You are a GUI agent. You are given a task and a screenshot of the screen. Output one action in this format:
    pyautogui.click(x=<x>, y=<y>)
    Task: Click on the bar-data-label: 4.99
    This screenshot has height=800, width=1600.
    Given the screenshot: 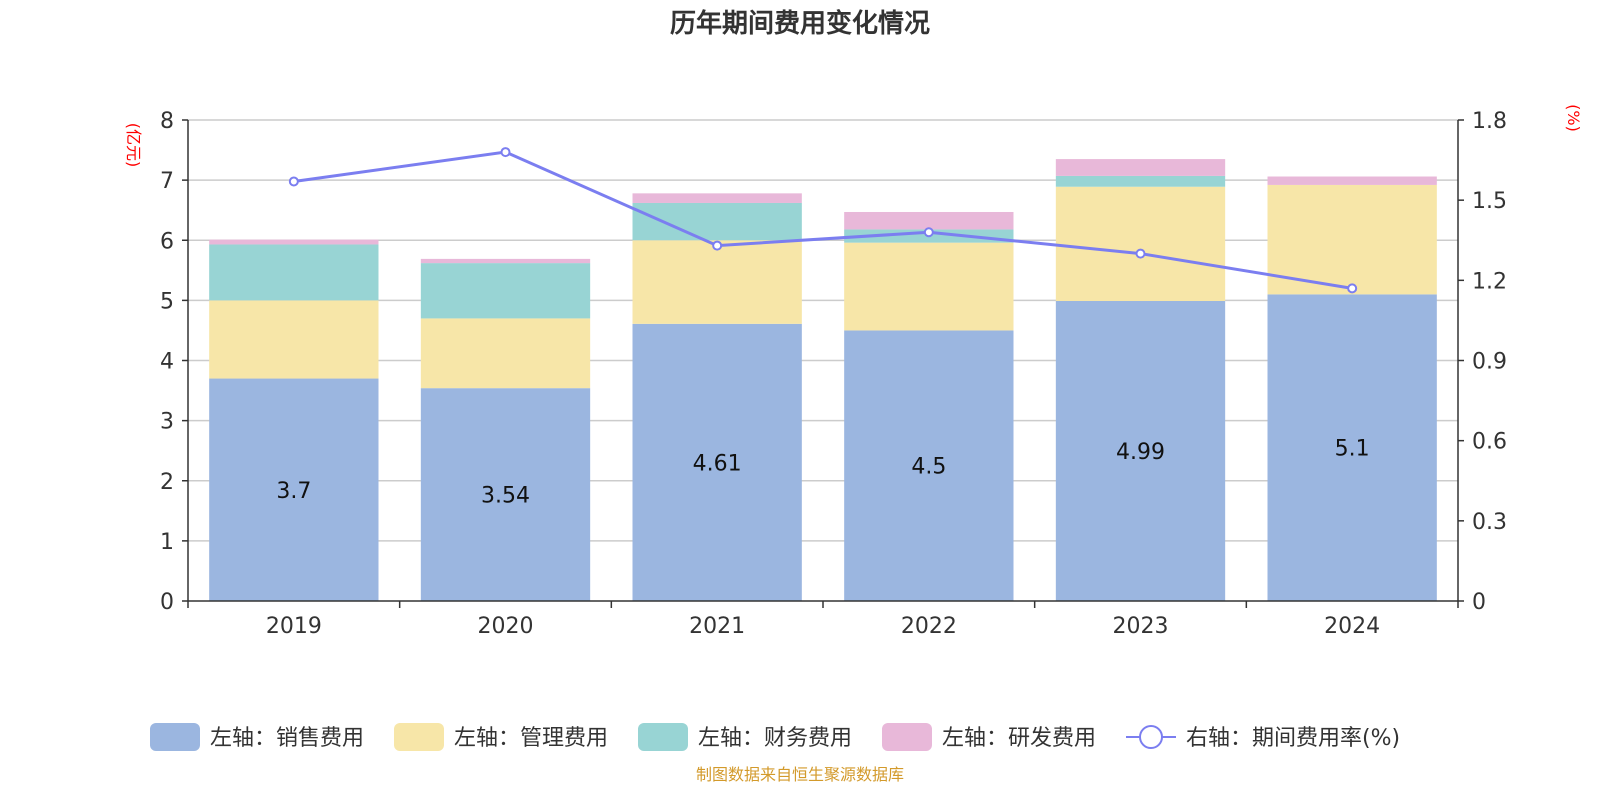 What is the action you would take?
    pyautogui.click(x=1140, y=452)
    